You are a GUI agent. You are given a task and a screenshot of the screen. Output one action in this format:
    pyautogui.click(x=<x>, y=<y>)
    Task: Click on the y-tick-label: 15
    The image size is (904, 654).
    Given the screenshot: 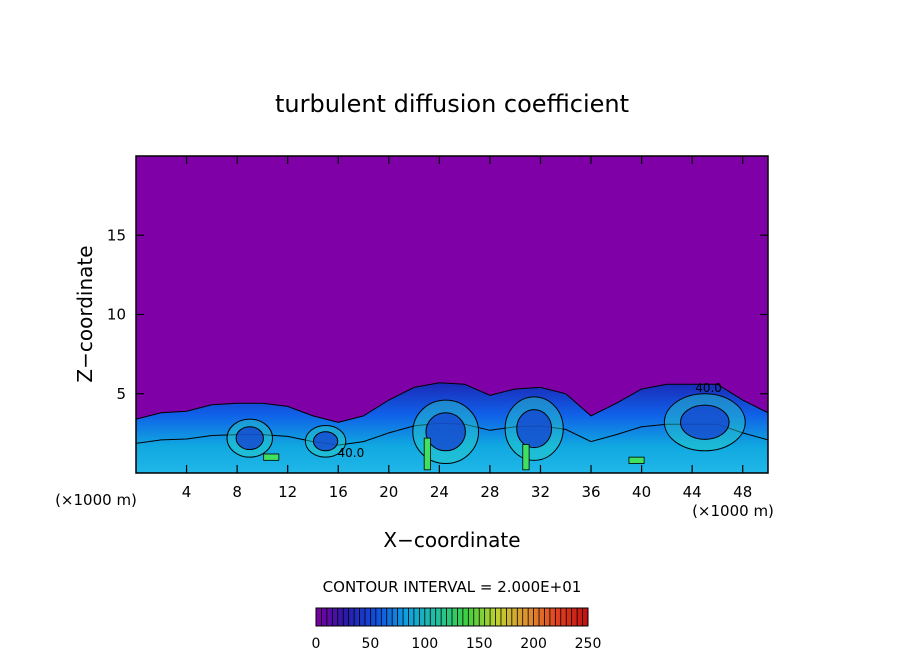 What is the action you would take?
    pyautogui.click(x=116, y=235)
    